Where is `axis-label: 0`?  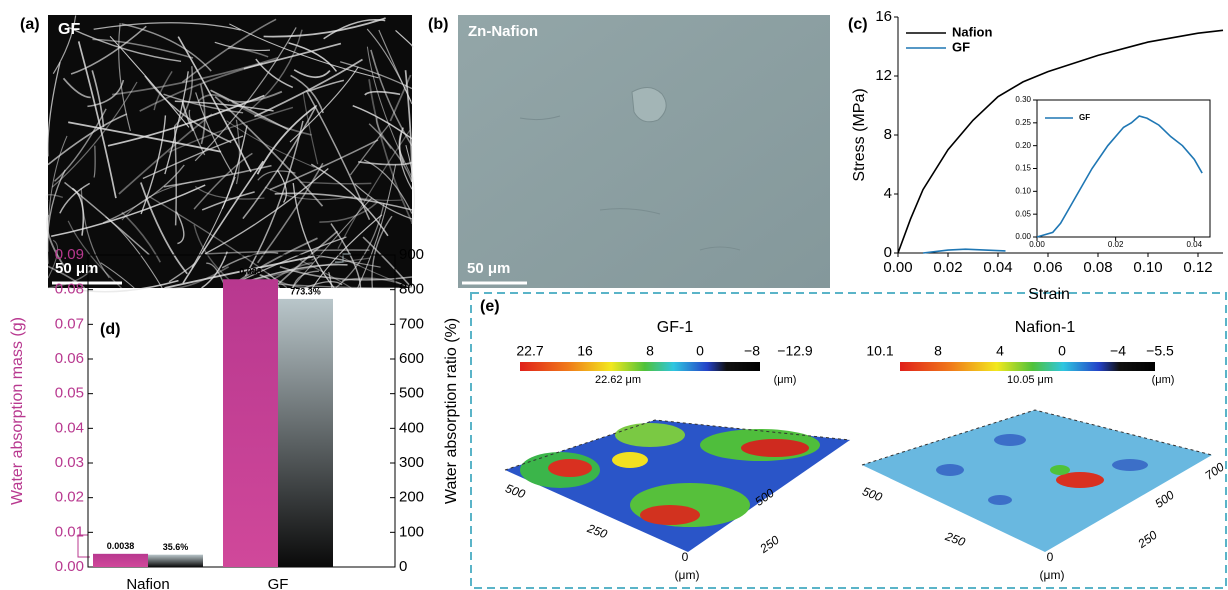
axis-label: 0 is located at coordinates (685, 557).